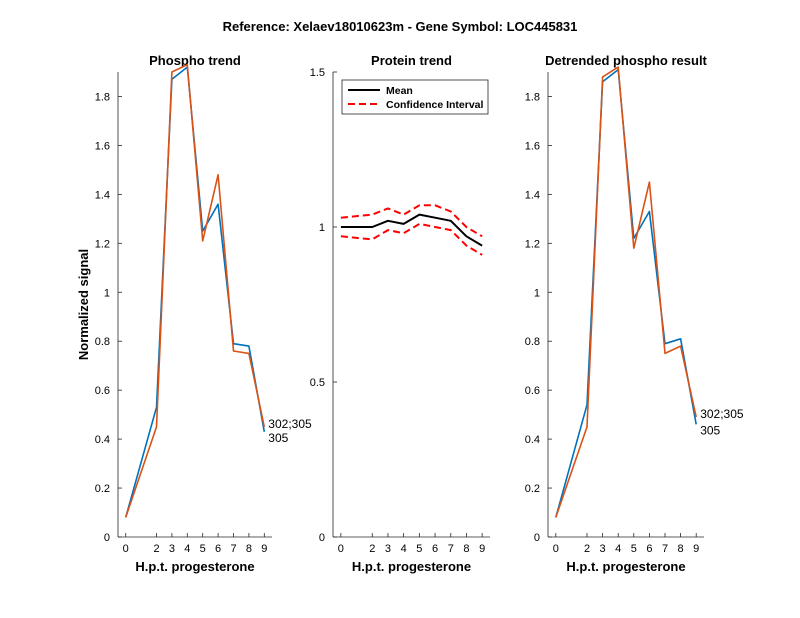  I want to click on protein-trend-legend-label: Mean, so click(399, 91).